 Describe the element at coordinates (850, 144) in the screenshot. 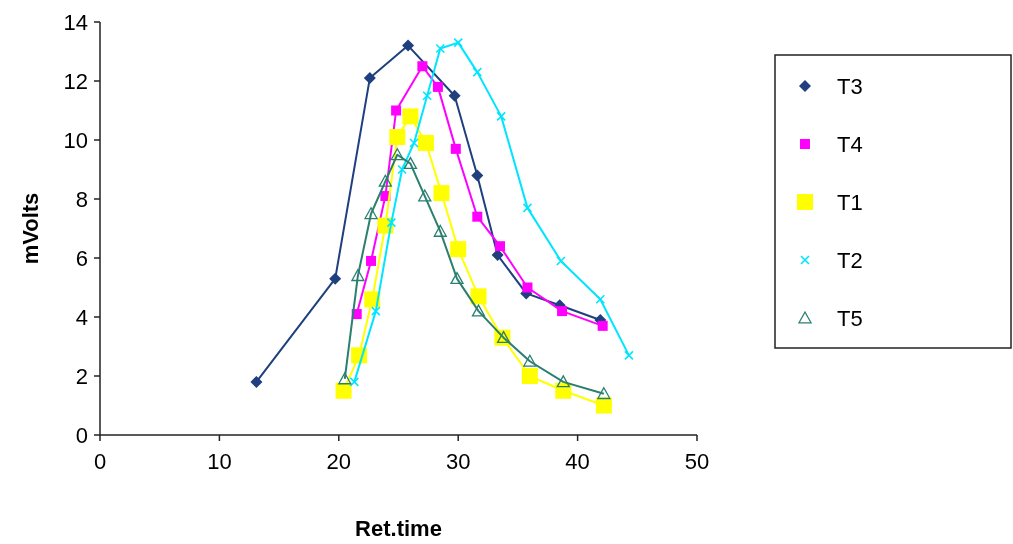

I see `legend-label: T4` at that location.